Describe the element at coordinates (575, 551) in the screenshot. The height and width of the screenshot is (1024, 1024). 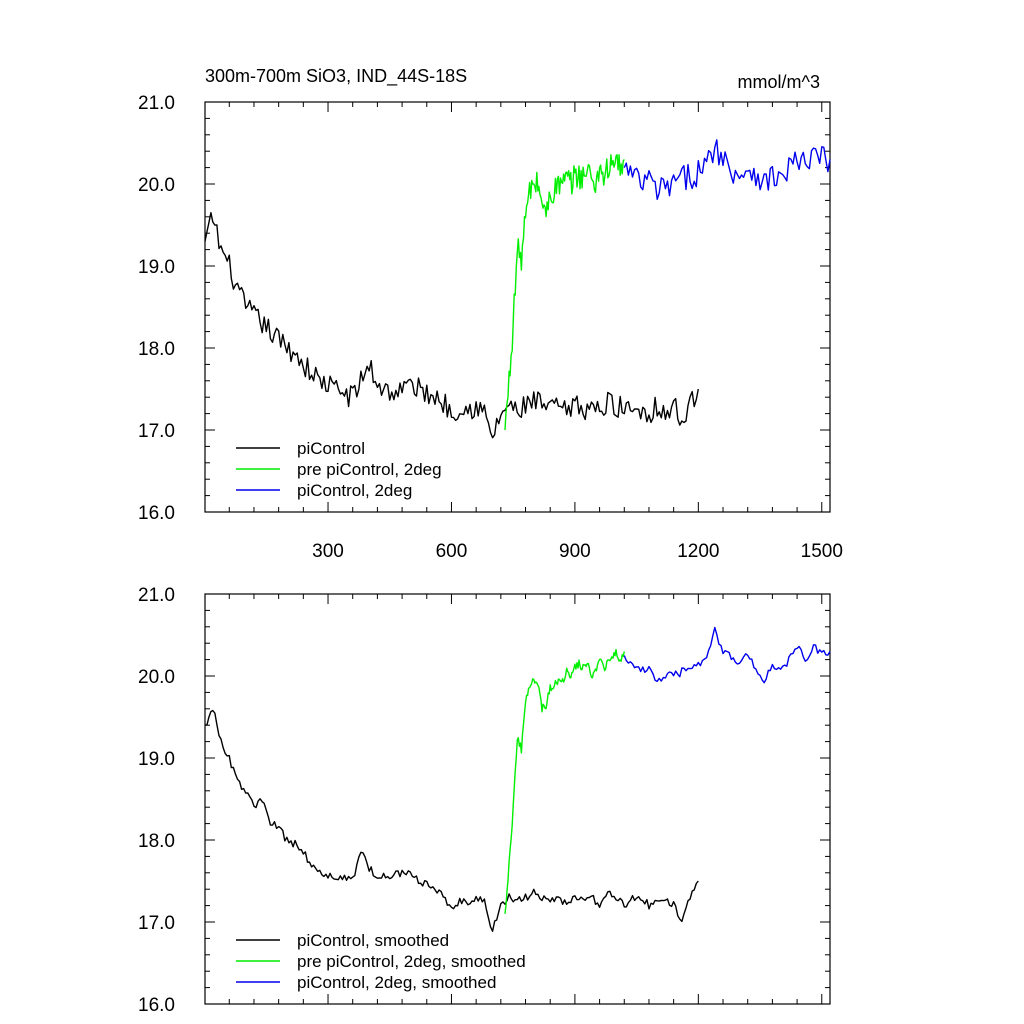
I see `x-tick-label: 900` at that location.